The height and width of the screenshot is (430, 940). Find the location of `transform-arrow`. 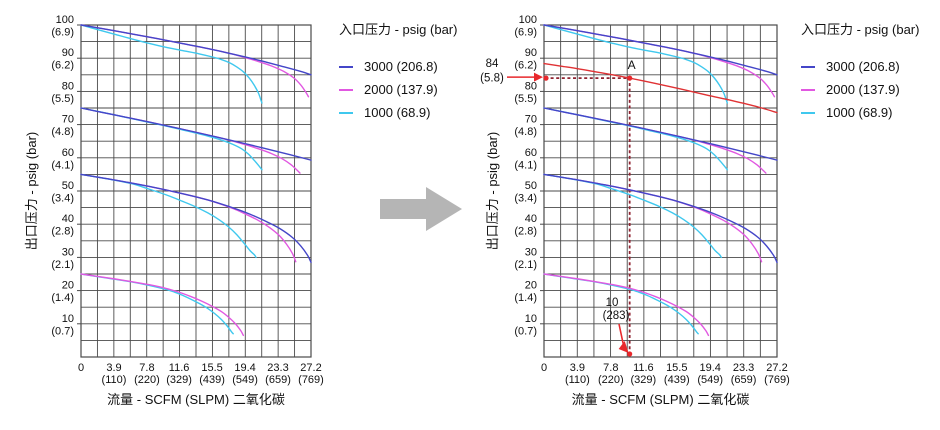

transform-arrow is located at coordinates (422, 209).